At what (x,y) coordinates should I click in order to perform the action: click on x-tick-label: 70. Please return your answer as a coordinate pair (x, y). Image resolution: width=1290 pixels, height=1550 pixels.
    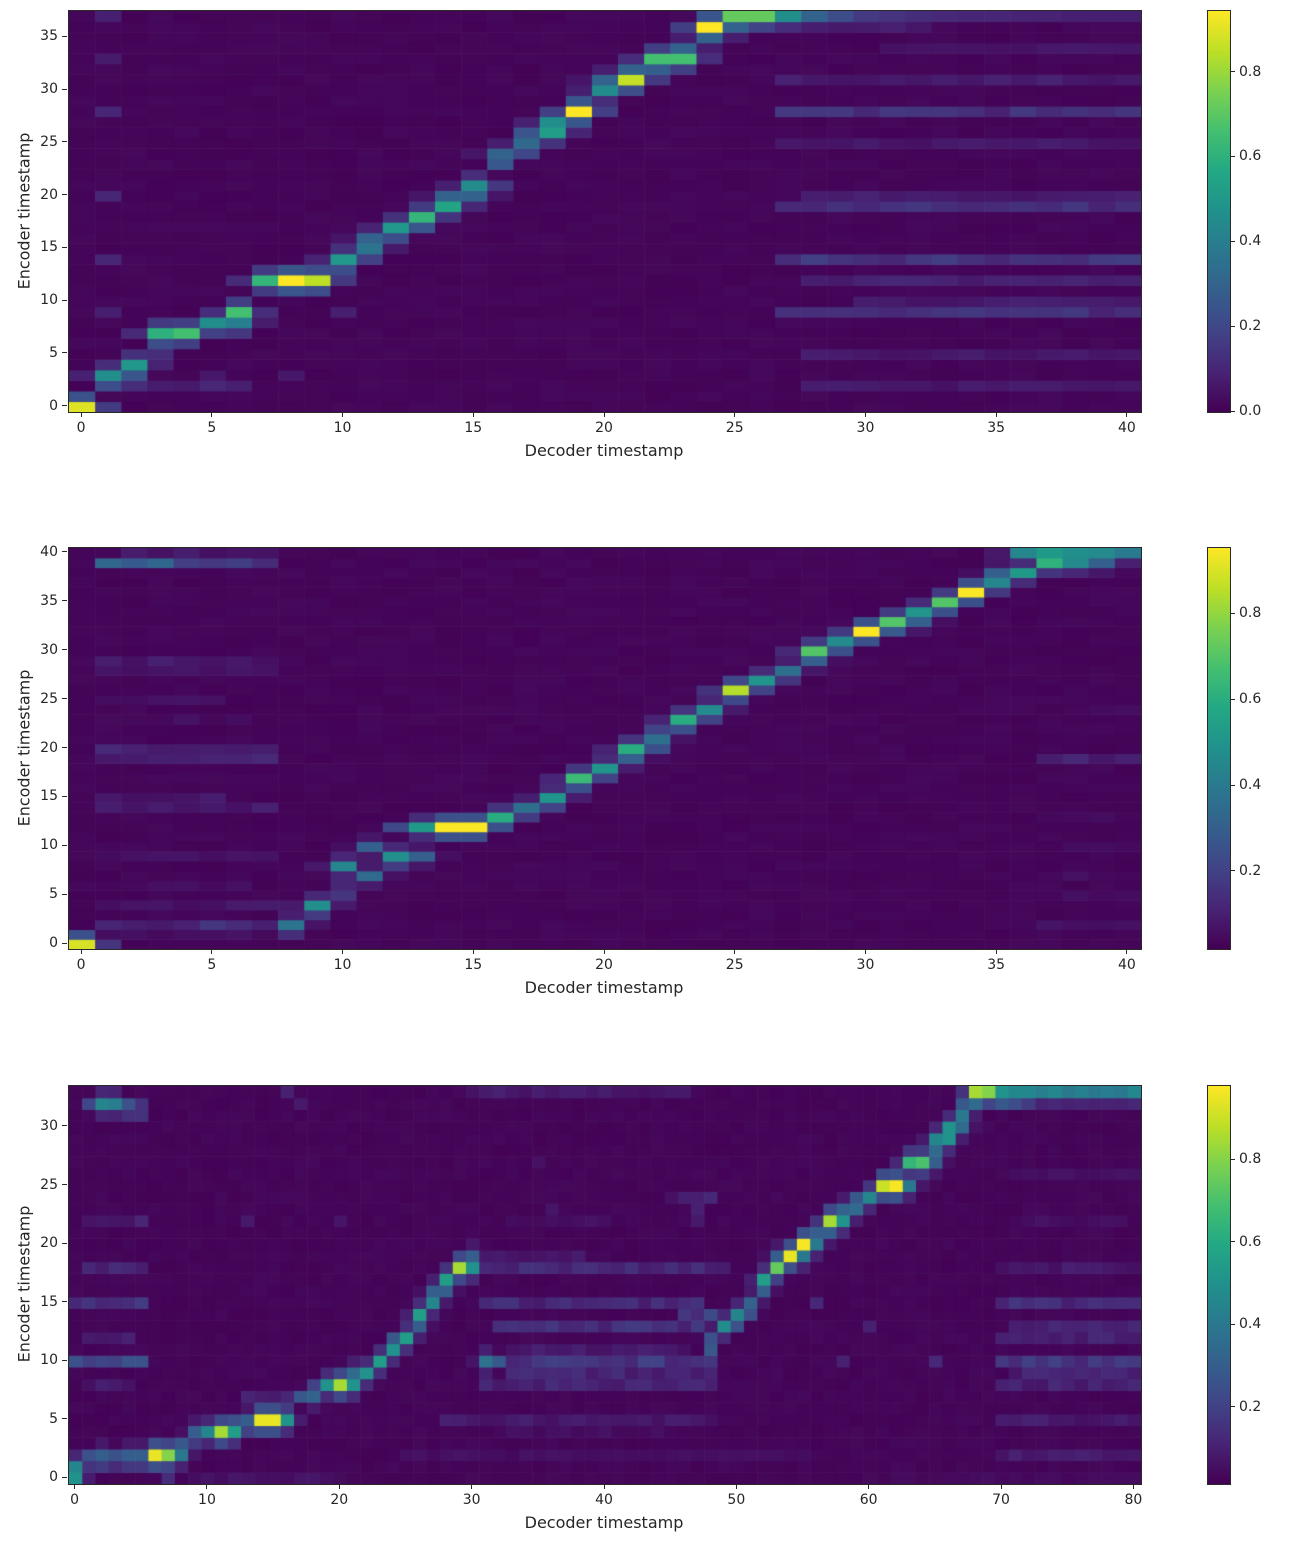
    Looking at the image, I should click on (1001, 1500).